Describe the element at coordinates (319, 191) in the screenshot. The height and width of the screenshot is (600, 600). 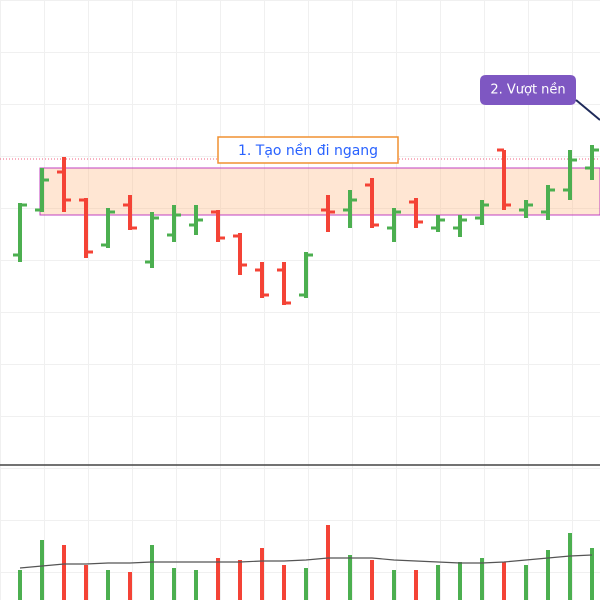
I see `consolidation-zone` at that location.